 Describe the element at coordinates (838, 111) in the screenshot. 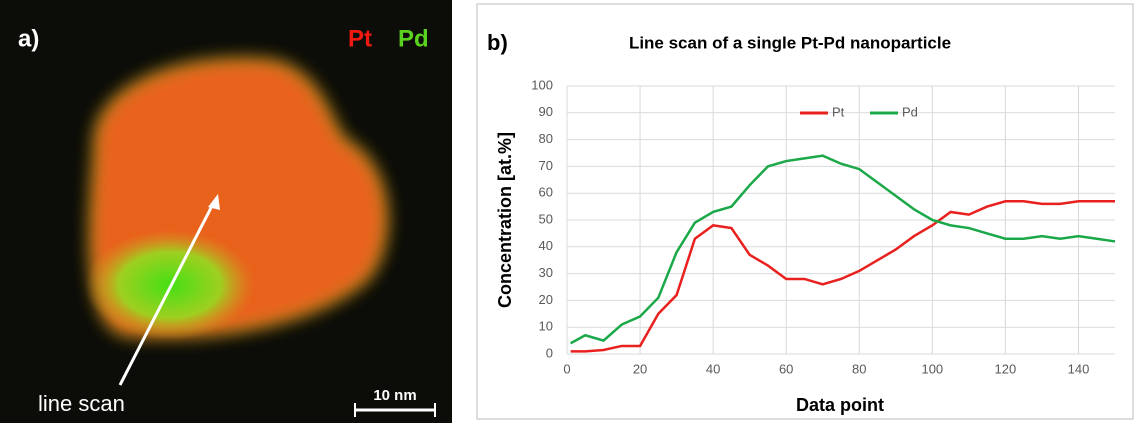

I see `legend-label: Pt` at that location.